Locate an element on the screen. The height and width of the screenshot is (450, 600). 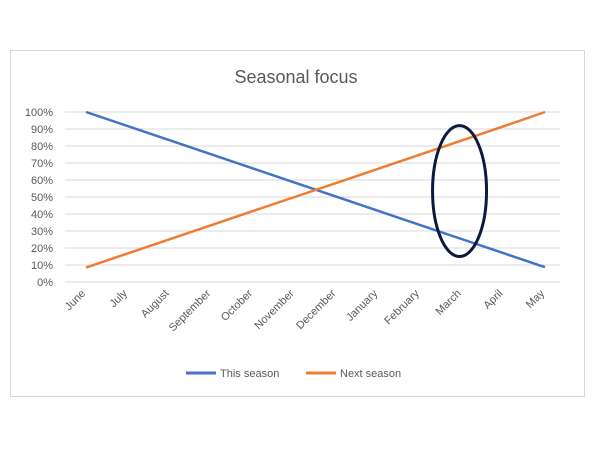
y-tick-label: 100% is located at coordinates (39, 113).